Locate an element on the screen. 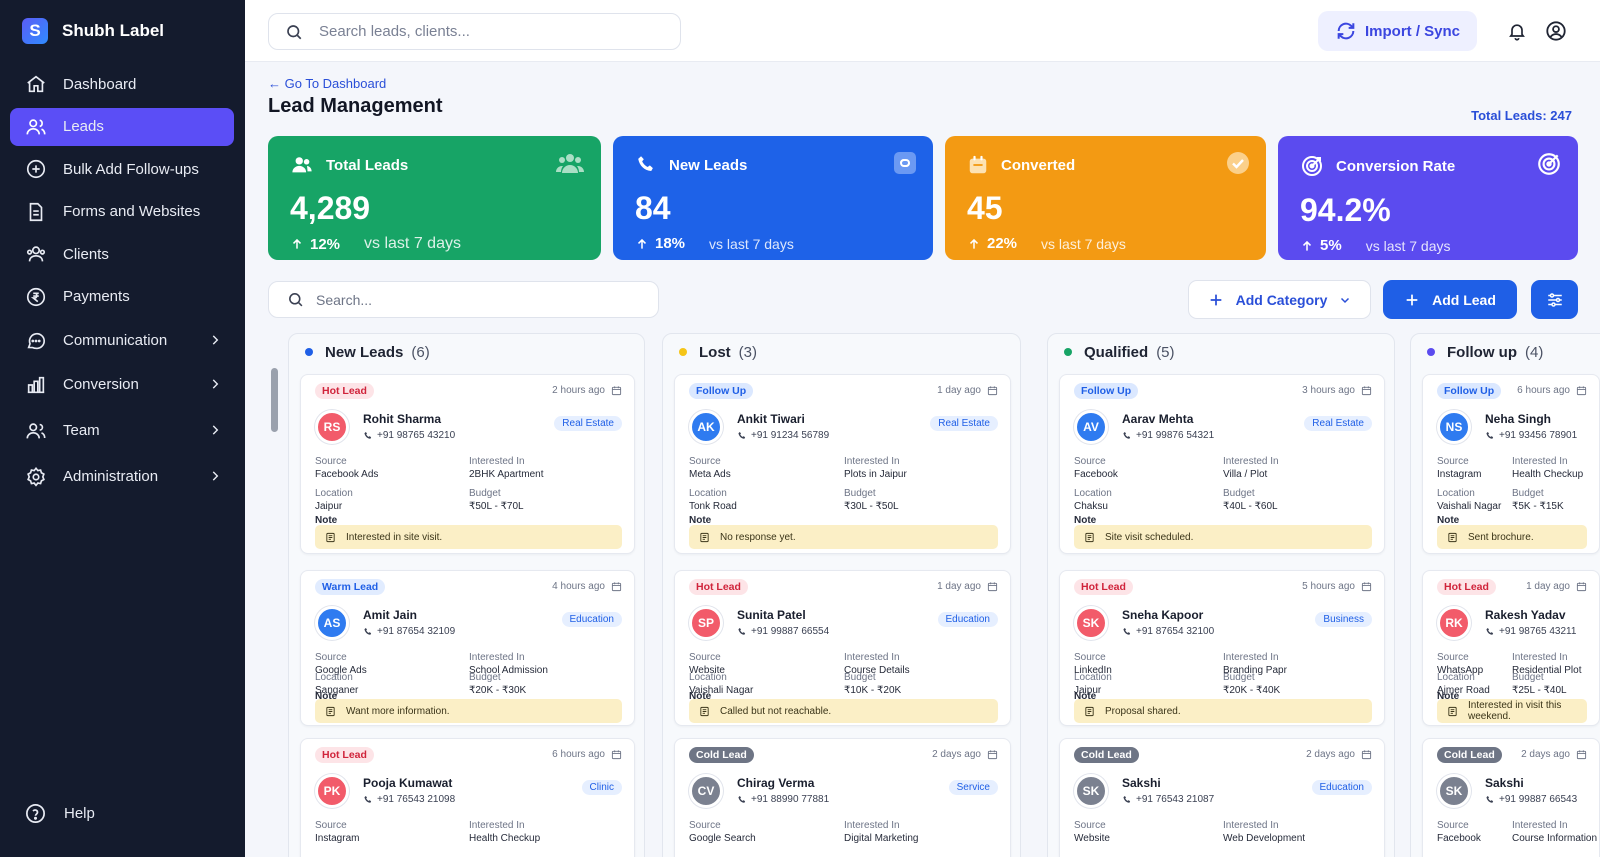 This screenshot has width=1600, height=857. lead-time: 6 hours ago is located at coordinates (1552, 390).